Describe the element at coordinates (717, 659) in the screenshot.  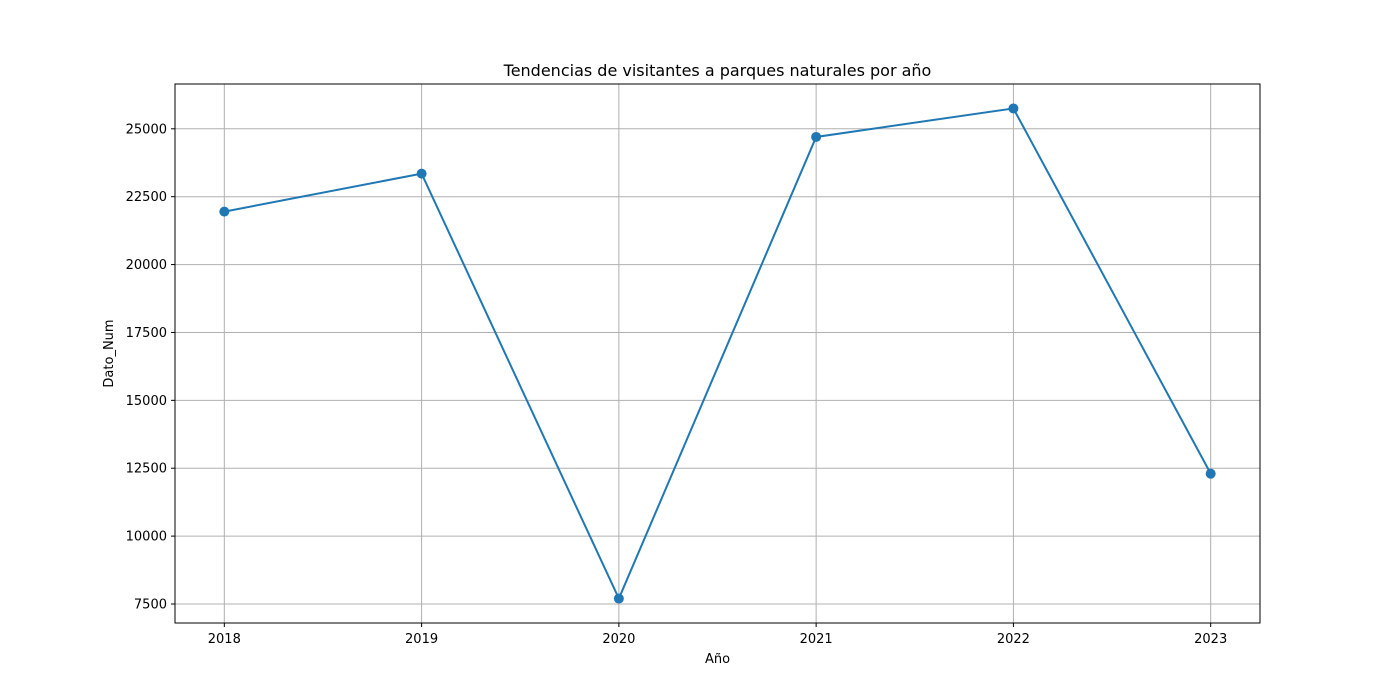
I see `x-axis-label: Año` at that location.